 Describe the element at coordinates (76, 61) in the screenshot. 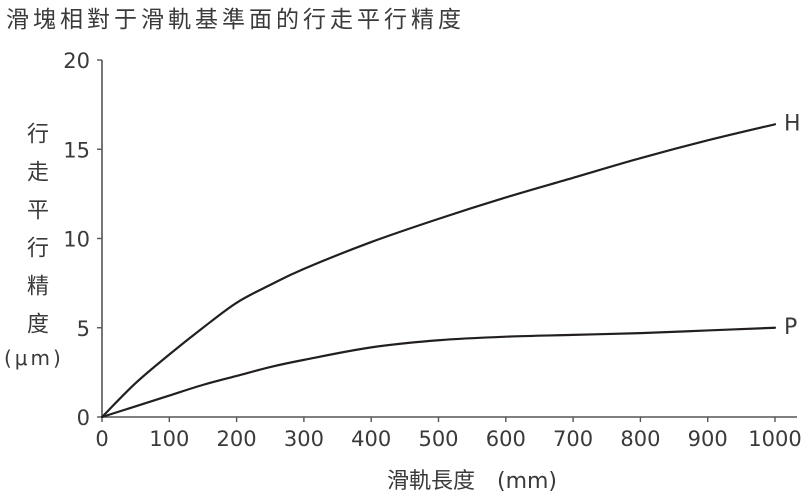

I see `y-tick-label: 20` at that location.